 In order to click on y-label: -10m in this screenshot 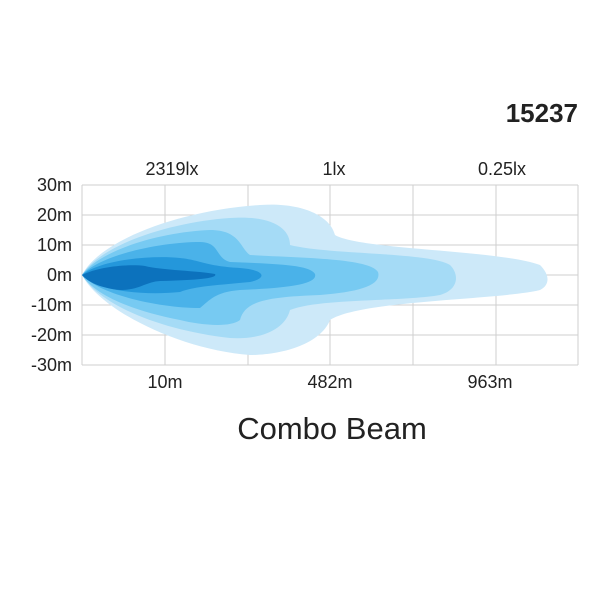, I will do `click(51, 305)`.